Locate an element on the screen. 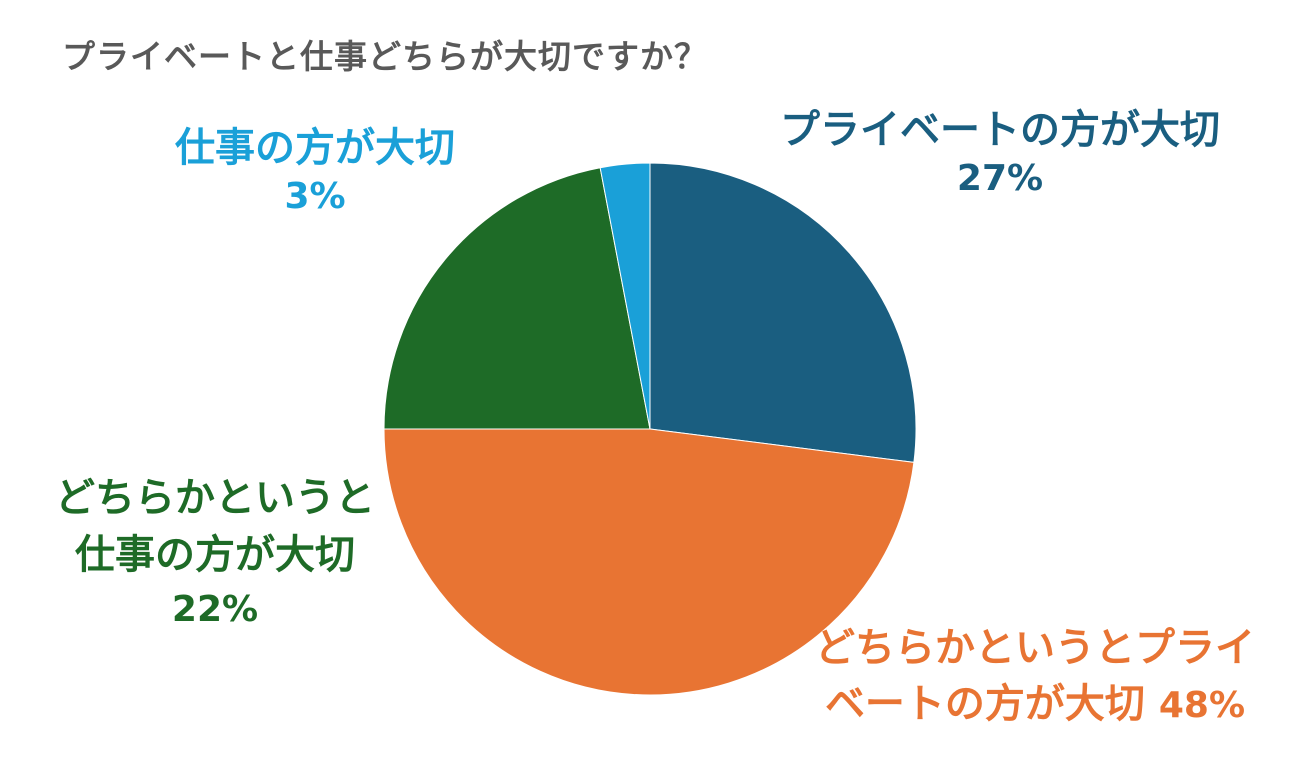 This screenshot has height=773, width=1296. chart-title: プライベートと仕事どちらが大切ですか？ is located at coordinates (385, 56).